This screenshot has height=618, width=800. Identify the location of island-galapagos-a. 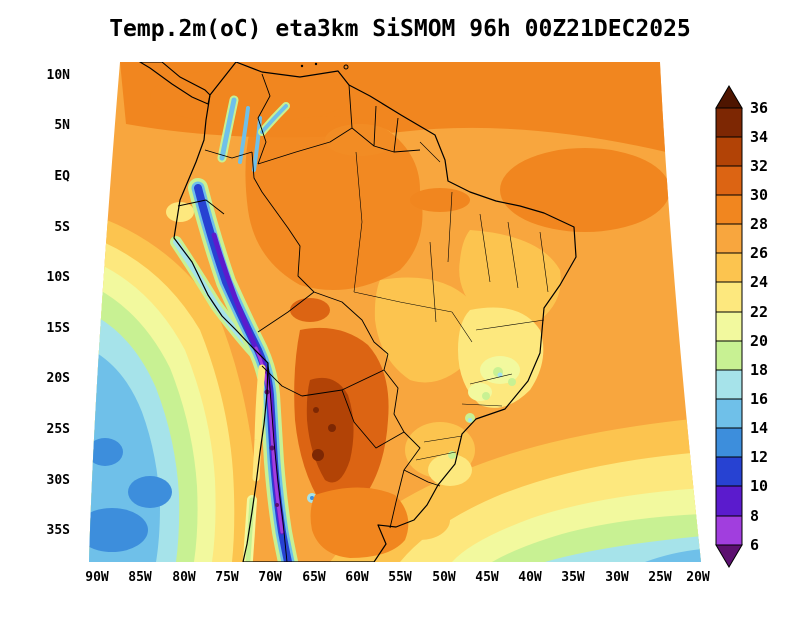
(98, 180).